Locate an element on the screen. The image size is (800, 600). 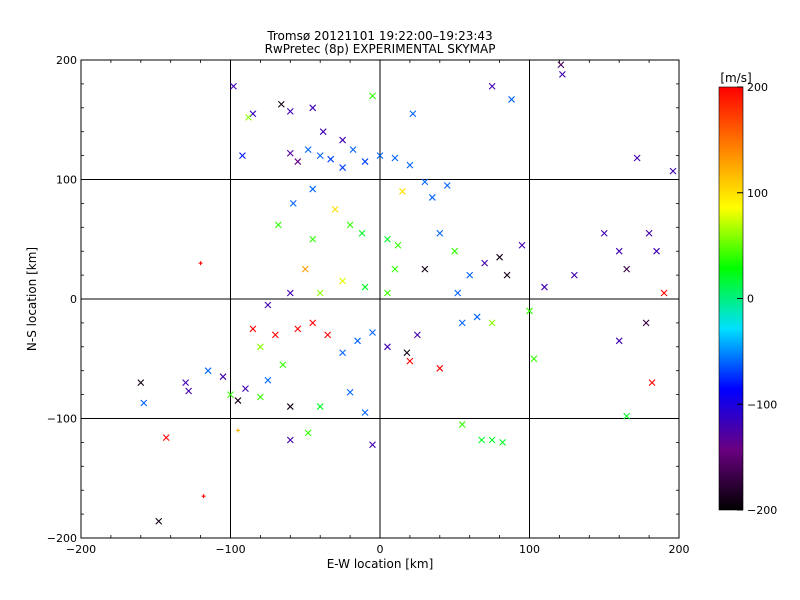
y-tick-label: 100 is located at coordinates (66, 180).